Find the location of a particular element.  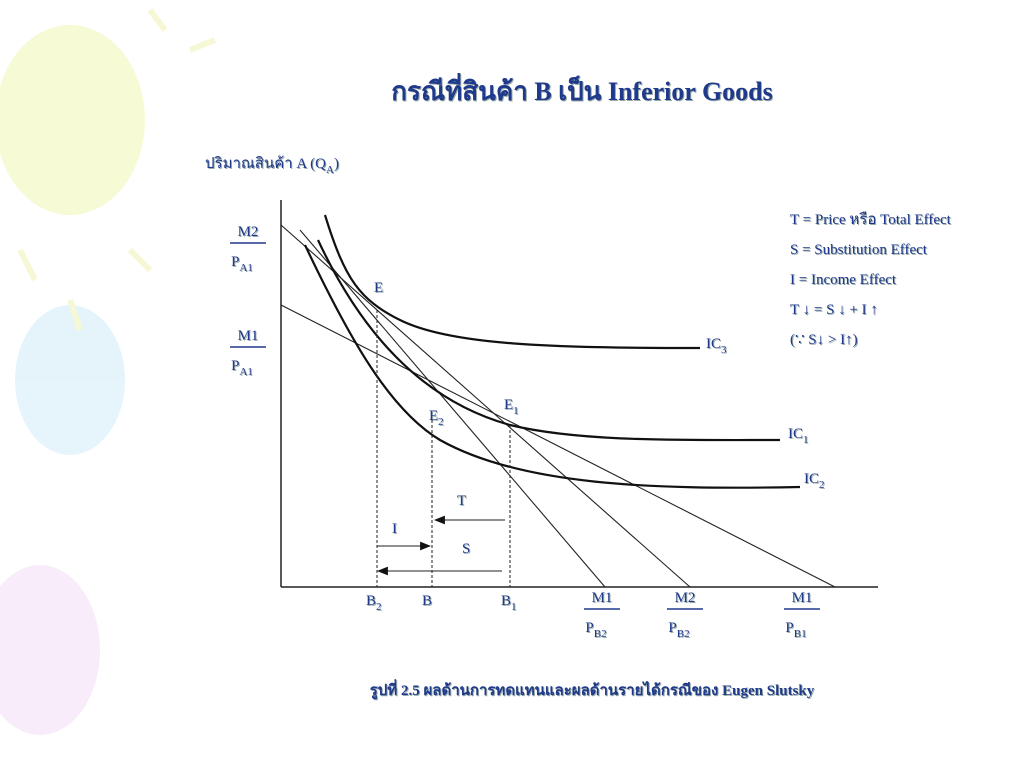

legend-line: T ↓ = S ↓ + I ↑ is located at coordinates (834, 310).